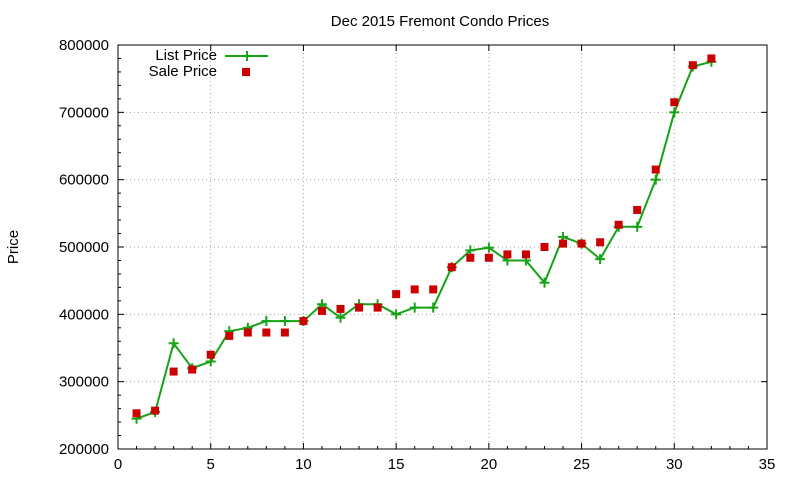 The height and width of the screenshot is (480, 800). I want to click on y-tick-label: 600000, so click(84, 180).